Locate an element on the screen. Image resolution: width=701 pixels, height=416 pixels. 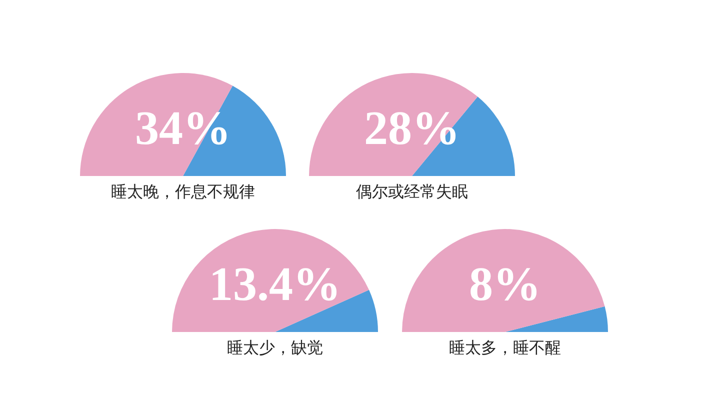
text: 睡太少，缺觉 is located at coordinates (275, 347).